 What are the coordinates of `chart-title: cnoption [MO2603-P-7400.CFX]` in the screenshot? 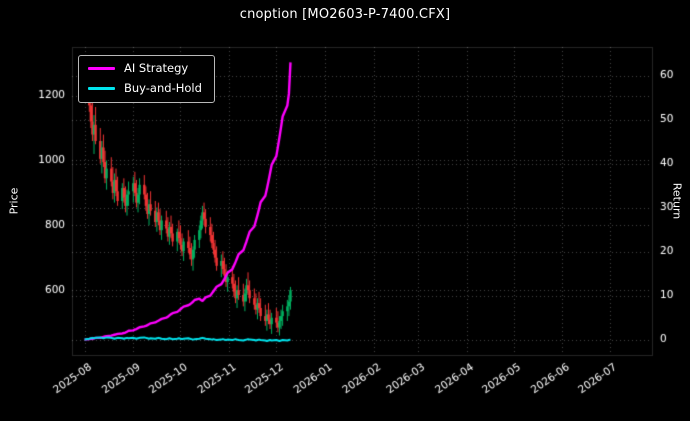 It's located at (345, 14).